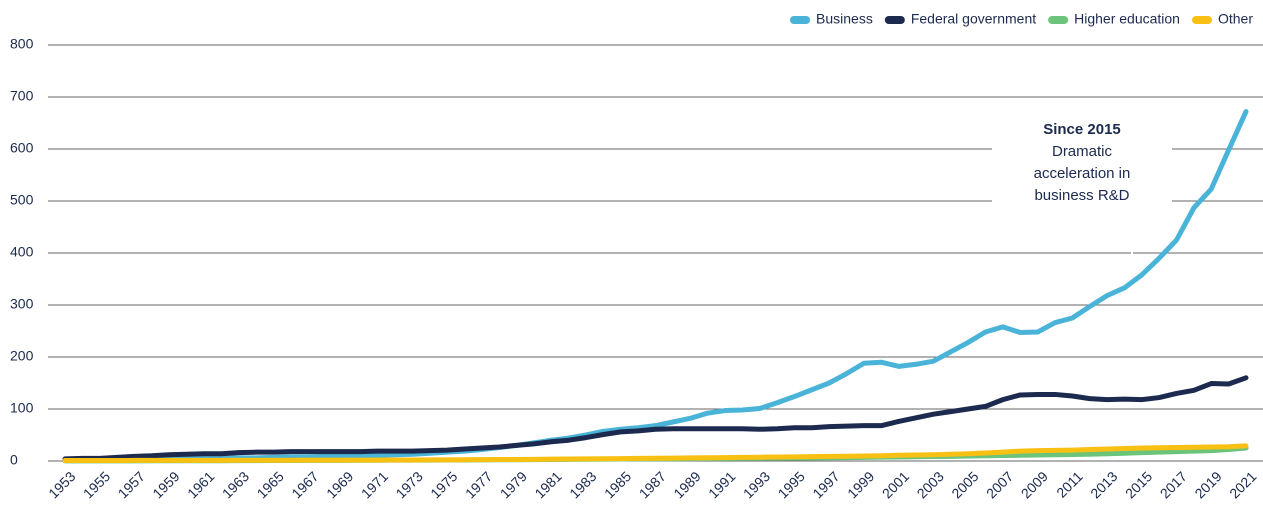  What do you see at coordinates (22, 148) in the screenshot?
I see `y-tick-label: 600` at bounding box center [22, 148].